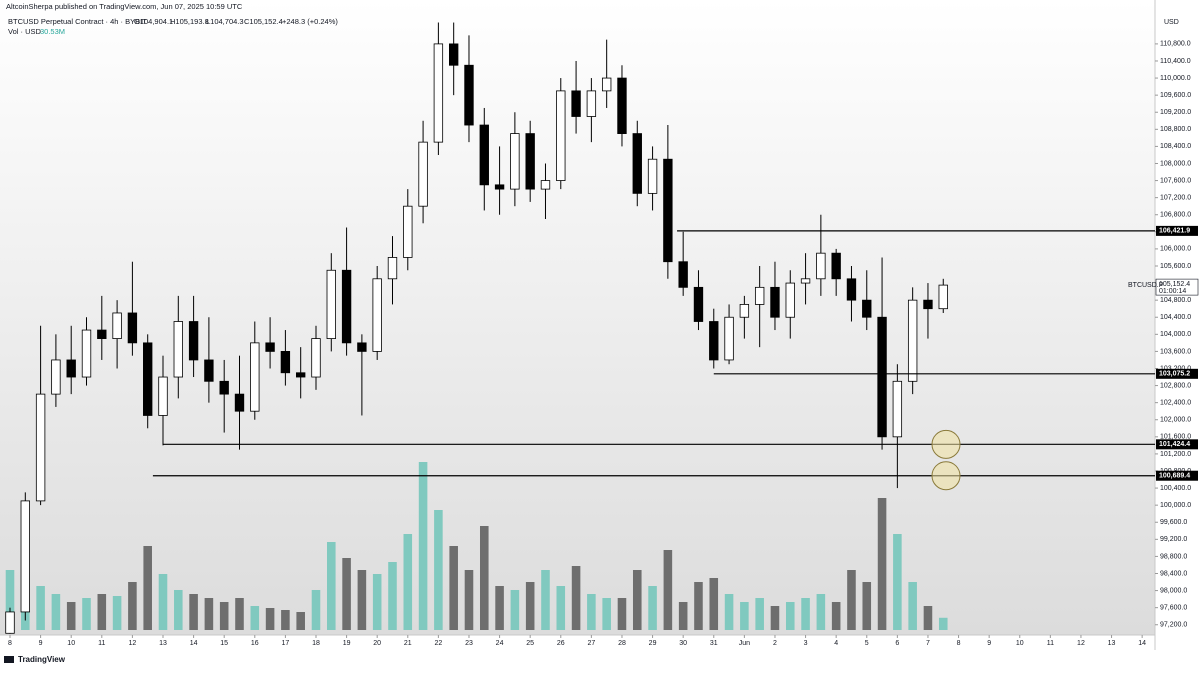 Image resolution: width=1200 pixels, height=675 pixels. What do you see at coordinates (42, 659) in the screenshot?
I see `brand: TradingView` at bounding box center [42, 659].